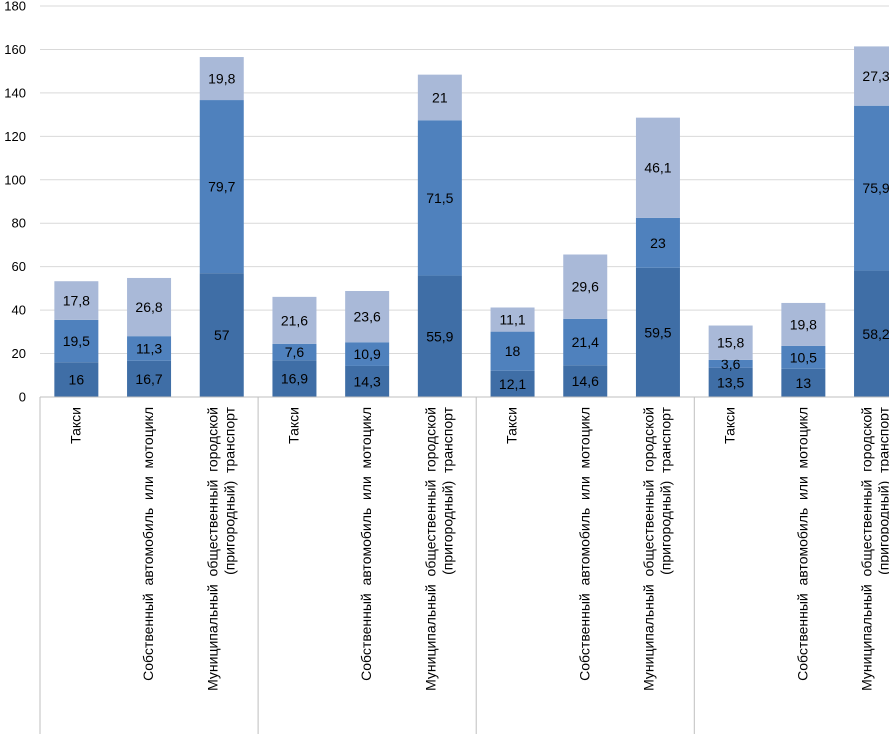 The width and height of the screenshot is (889, 734). Describe the element at coordinates (294, 379) in the screenshot. I see `data-label: 16,9` at that location.